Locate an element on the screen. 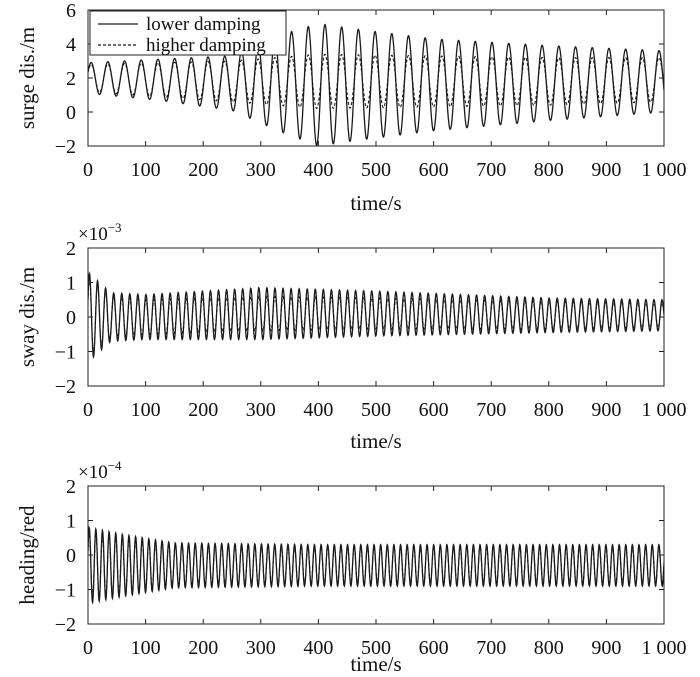 The width and height of the screenshot is (700, 677). axis-exponent: ×10⁻³ is located at coordinates (100, 232).